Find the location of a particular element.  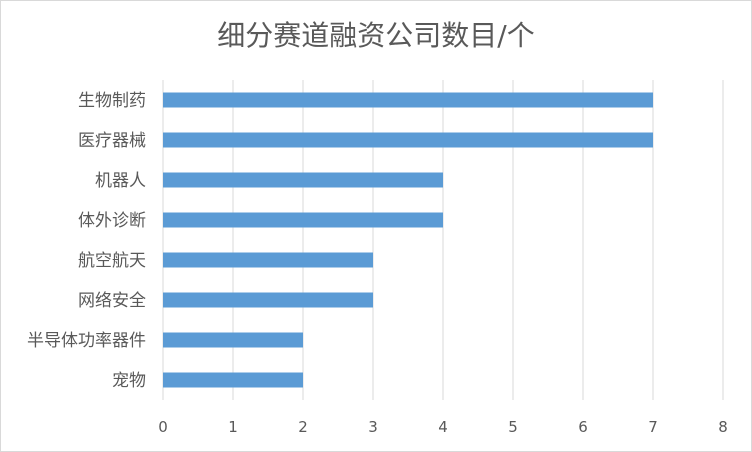

x-tick-label: 8 is located at coordinates (723, 427).